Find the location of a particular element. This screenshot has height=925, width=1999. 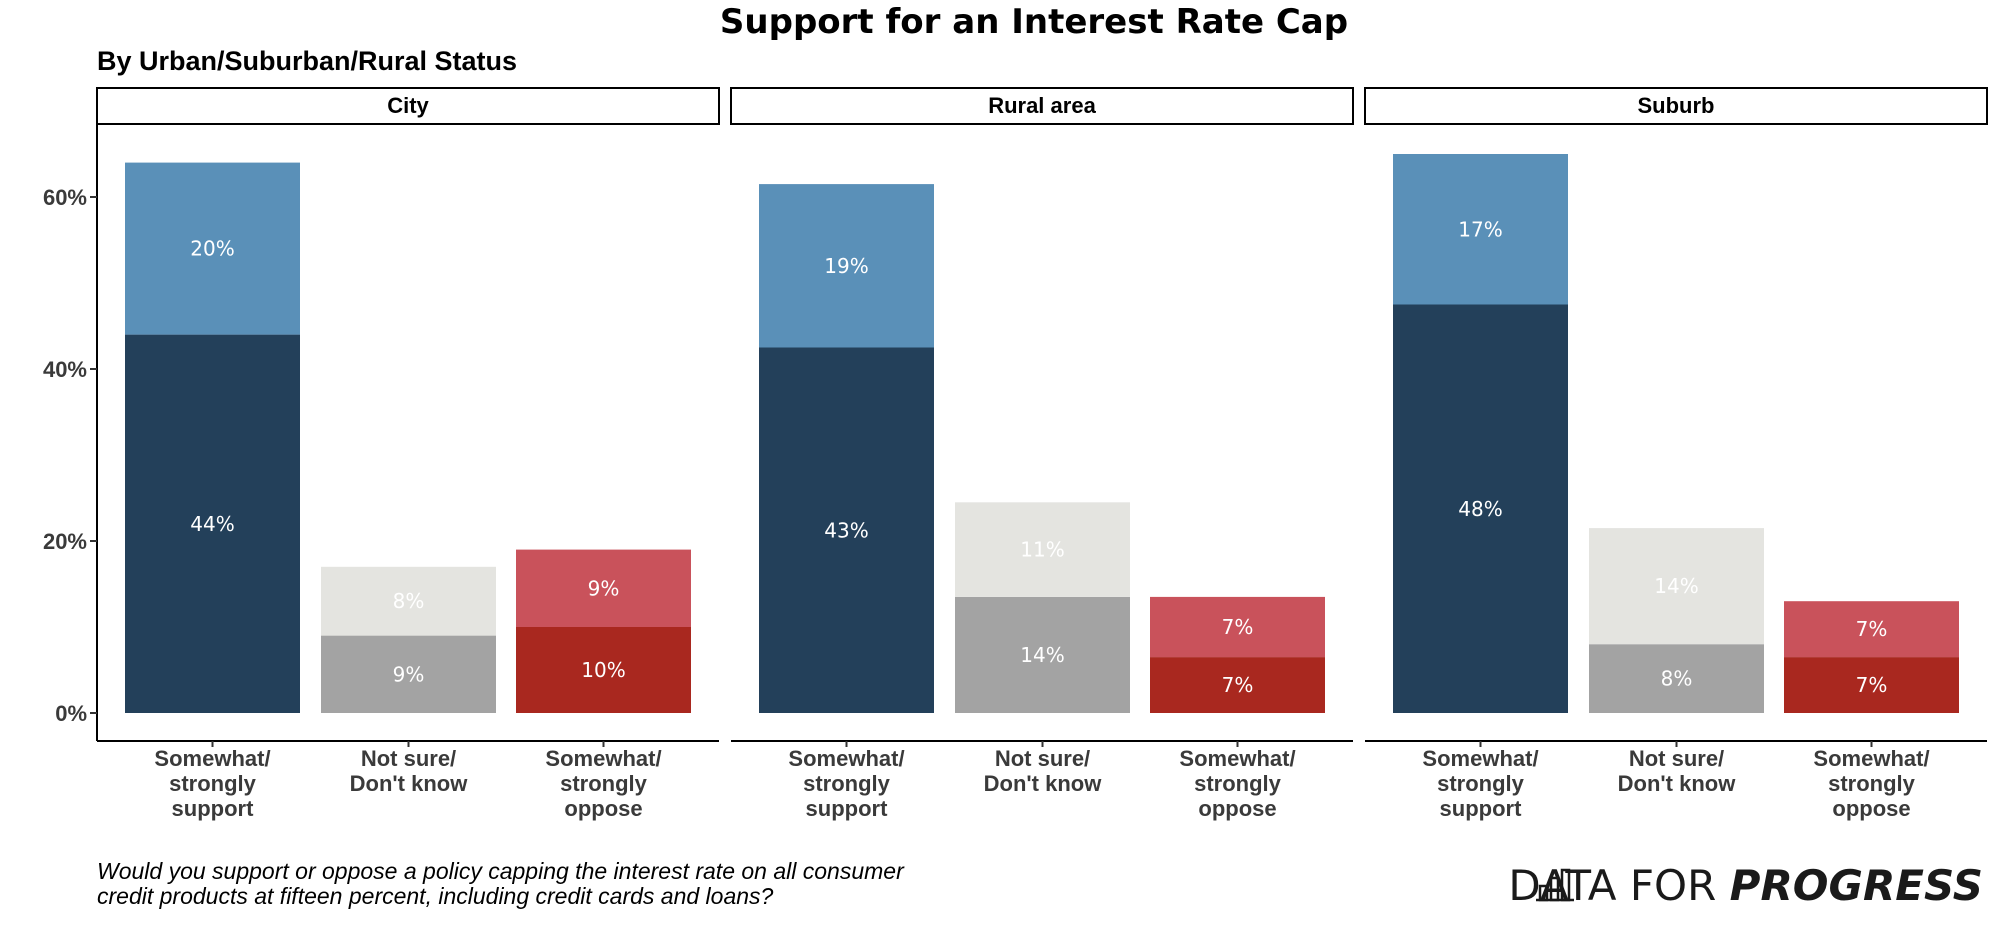

bar-segment-label: 44% is located at coordinates (212, 524).